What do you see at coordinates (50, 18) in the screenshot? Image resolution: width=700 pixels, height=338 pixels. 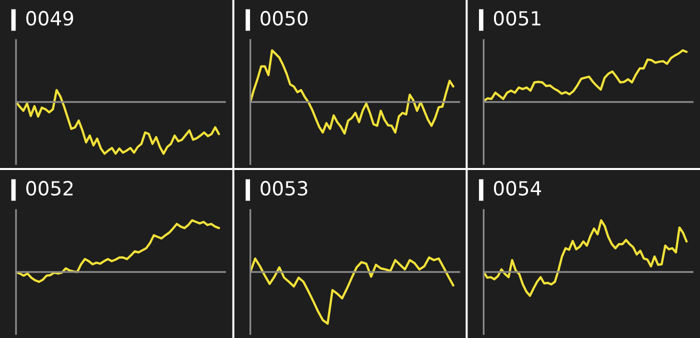 I see `chart-title: 0049` at bounding box center [50, 18].